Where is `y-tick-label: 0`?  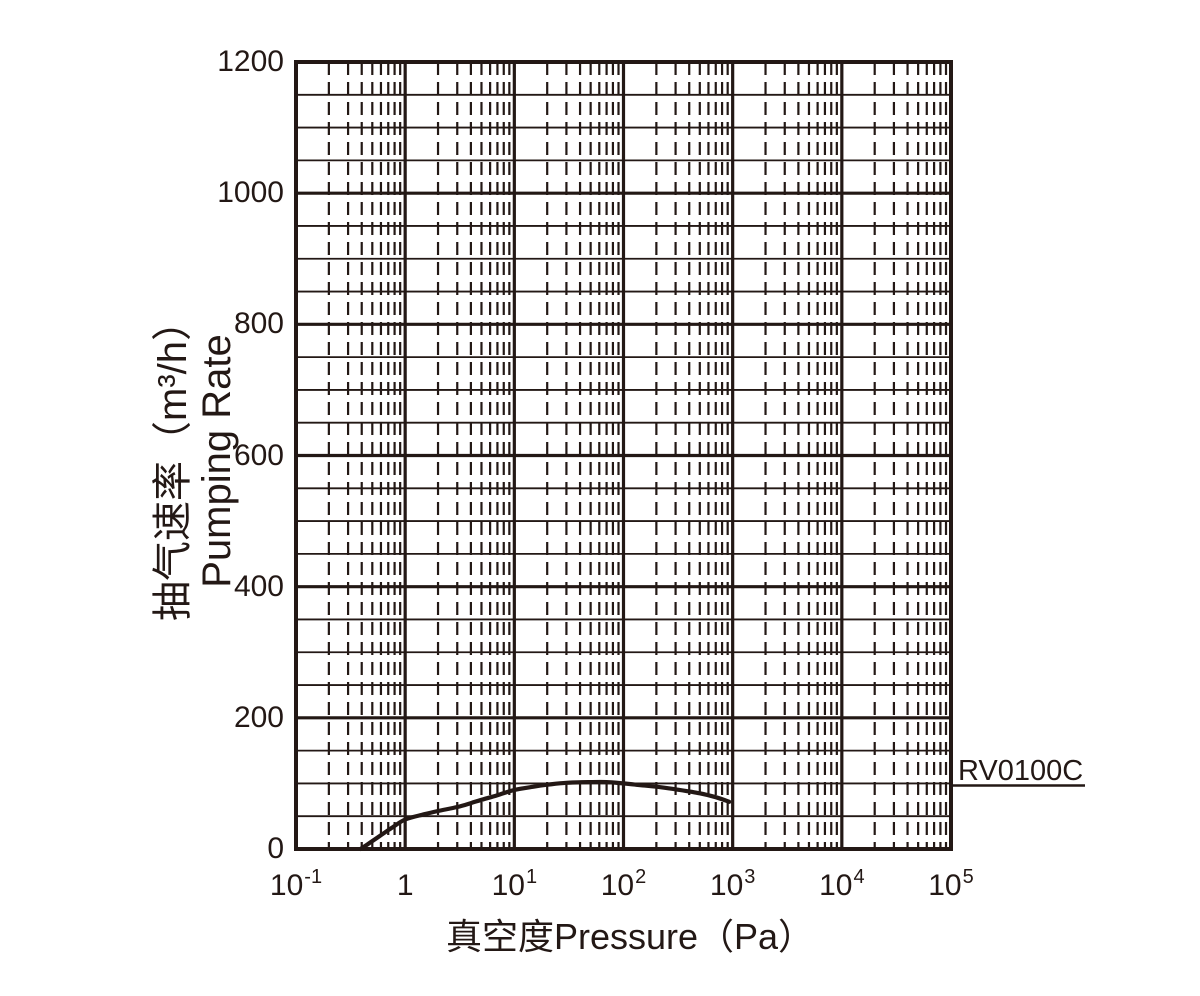
y-tick-label: 0 is located at coordinates (275, 848).